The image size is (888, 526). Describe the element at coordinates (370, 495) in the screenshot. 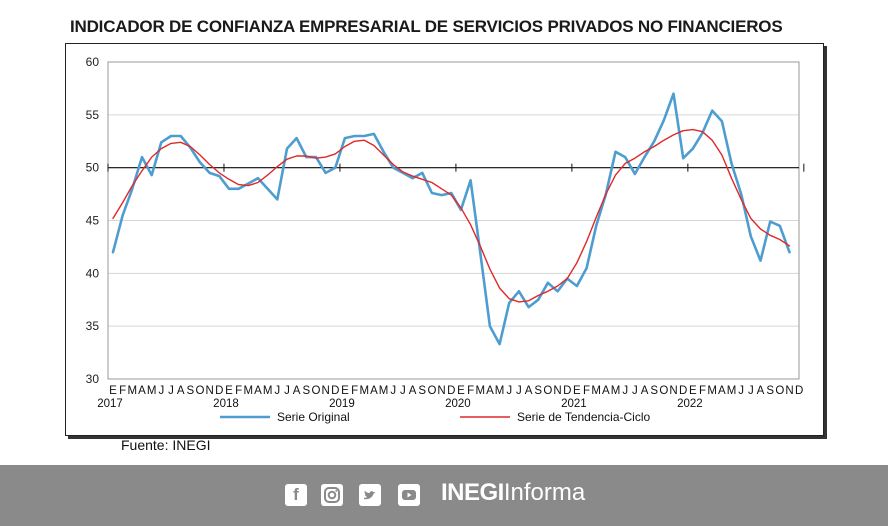

I see `twitter-icon` at that location.